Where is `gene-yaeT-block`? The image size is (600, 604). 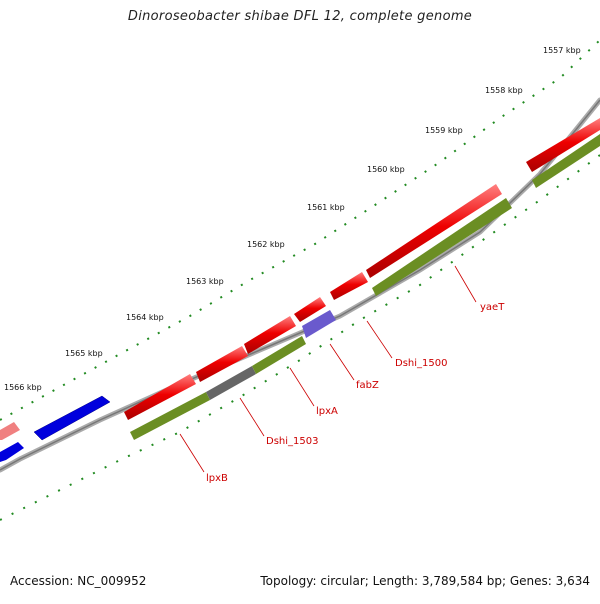
gene-yaeT-block is located at coordinates (442, 247).